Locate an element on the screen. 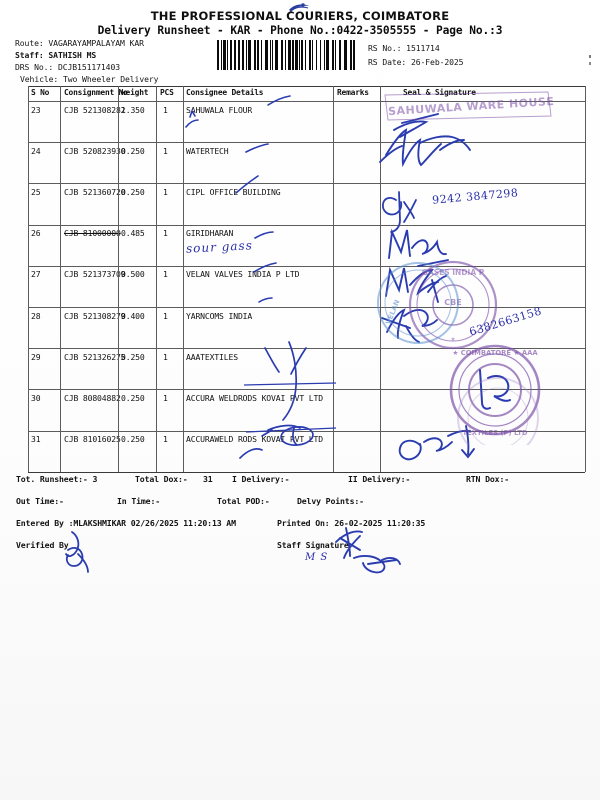  cell-consignee: ACCURA WELDRODS KOVAI PVT LTD is located at coordinates (254, 397).